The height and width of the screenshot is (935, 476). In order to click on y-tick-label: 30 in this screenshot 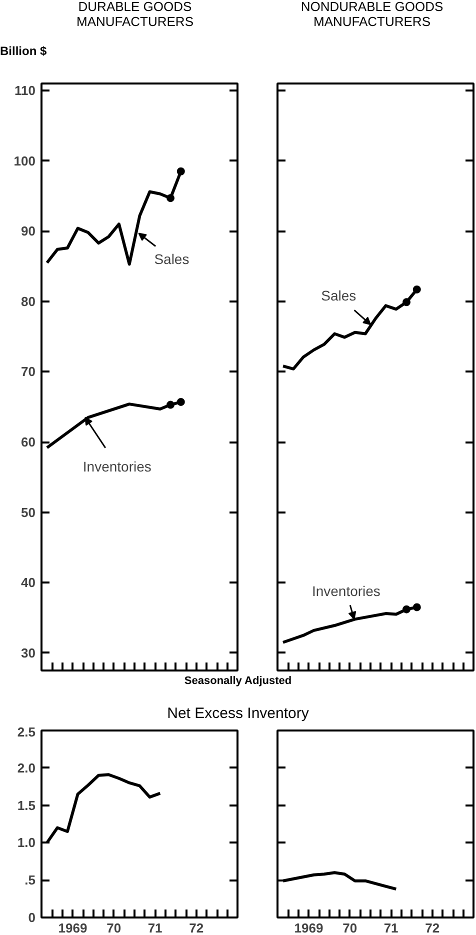, I will do `click(28, 652)`.